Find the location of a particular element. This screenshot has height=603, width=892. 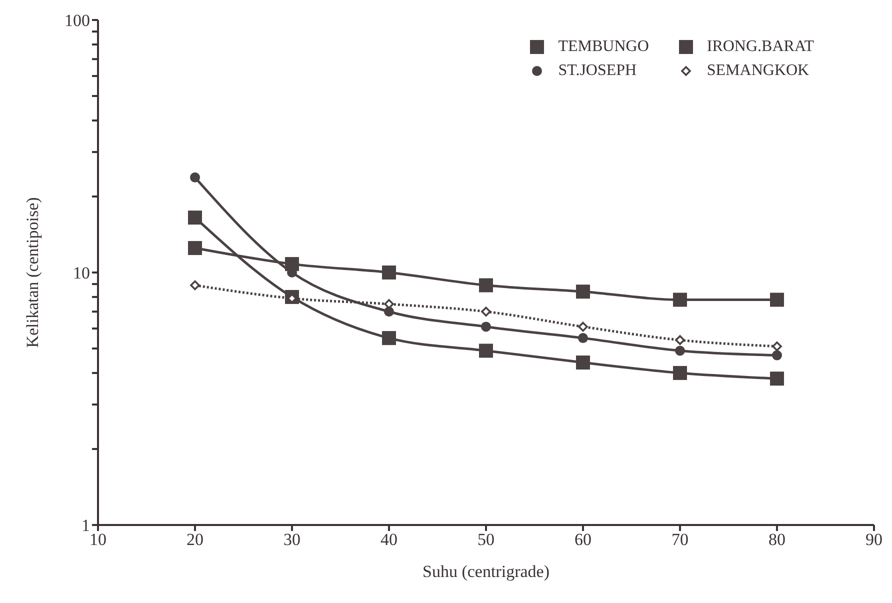

x-tick-label: 10 is located at coordinates (98, 540).